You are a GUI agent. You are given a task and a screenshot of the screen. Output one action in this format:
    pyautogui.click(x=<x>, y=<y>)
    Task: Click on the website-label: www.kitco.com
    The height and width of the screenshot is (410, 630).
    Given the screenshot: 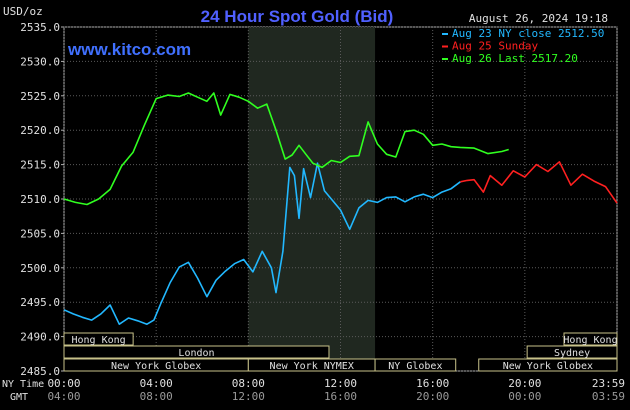 What is the action you would take?
    pyautogui.click(x=129, y=49)
    